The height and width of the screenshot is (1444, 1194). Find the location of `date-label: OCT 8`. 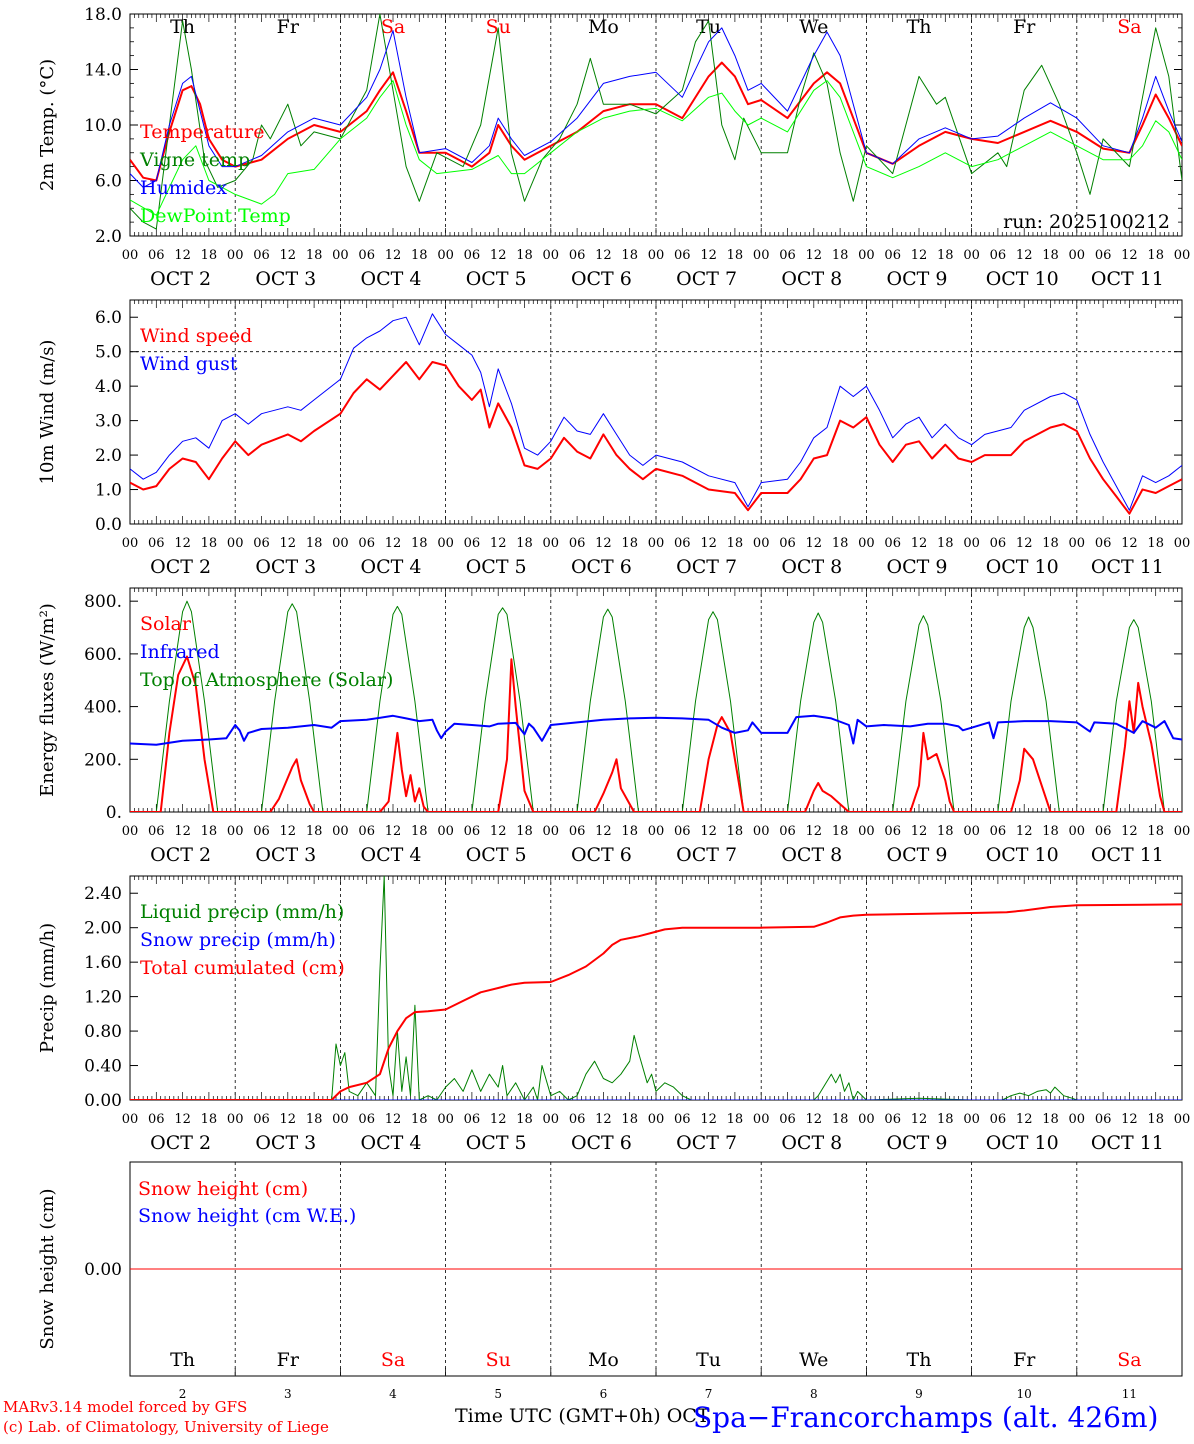

date-label: OCT 8 is located at coordinates (811, 1143).